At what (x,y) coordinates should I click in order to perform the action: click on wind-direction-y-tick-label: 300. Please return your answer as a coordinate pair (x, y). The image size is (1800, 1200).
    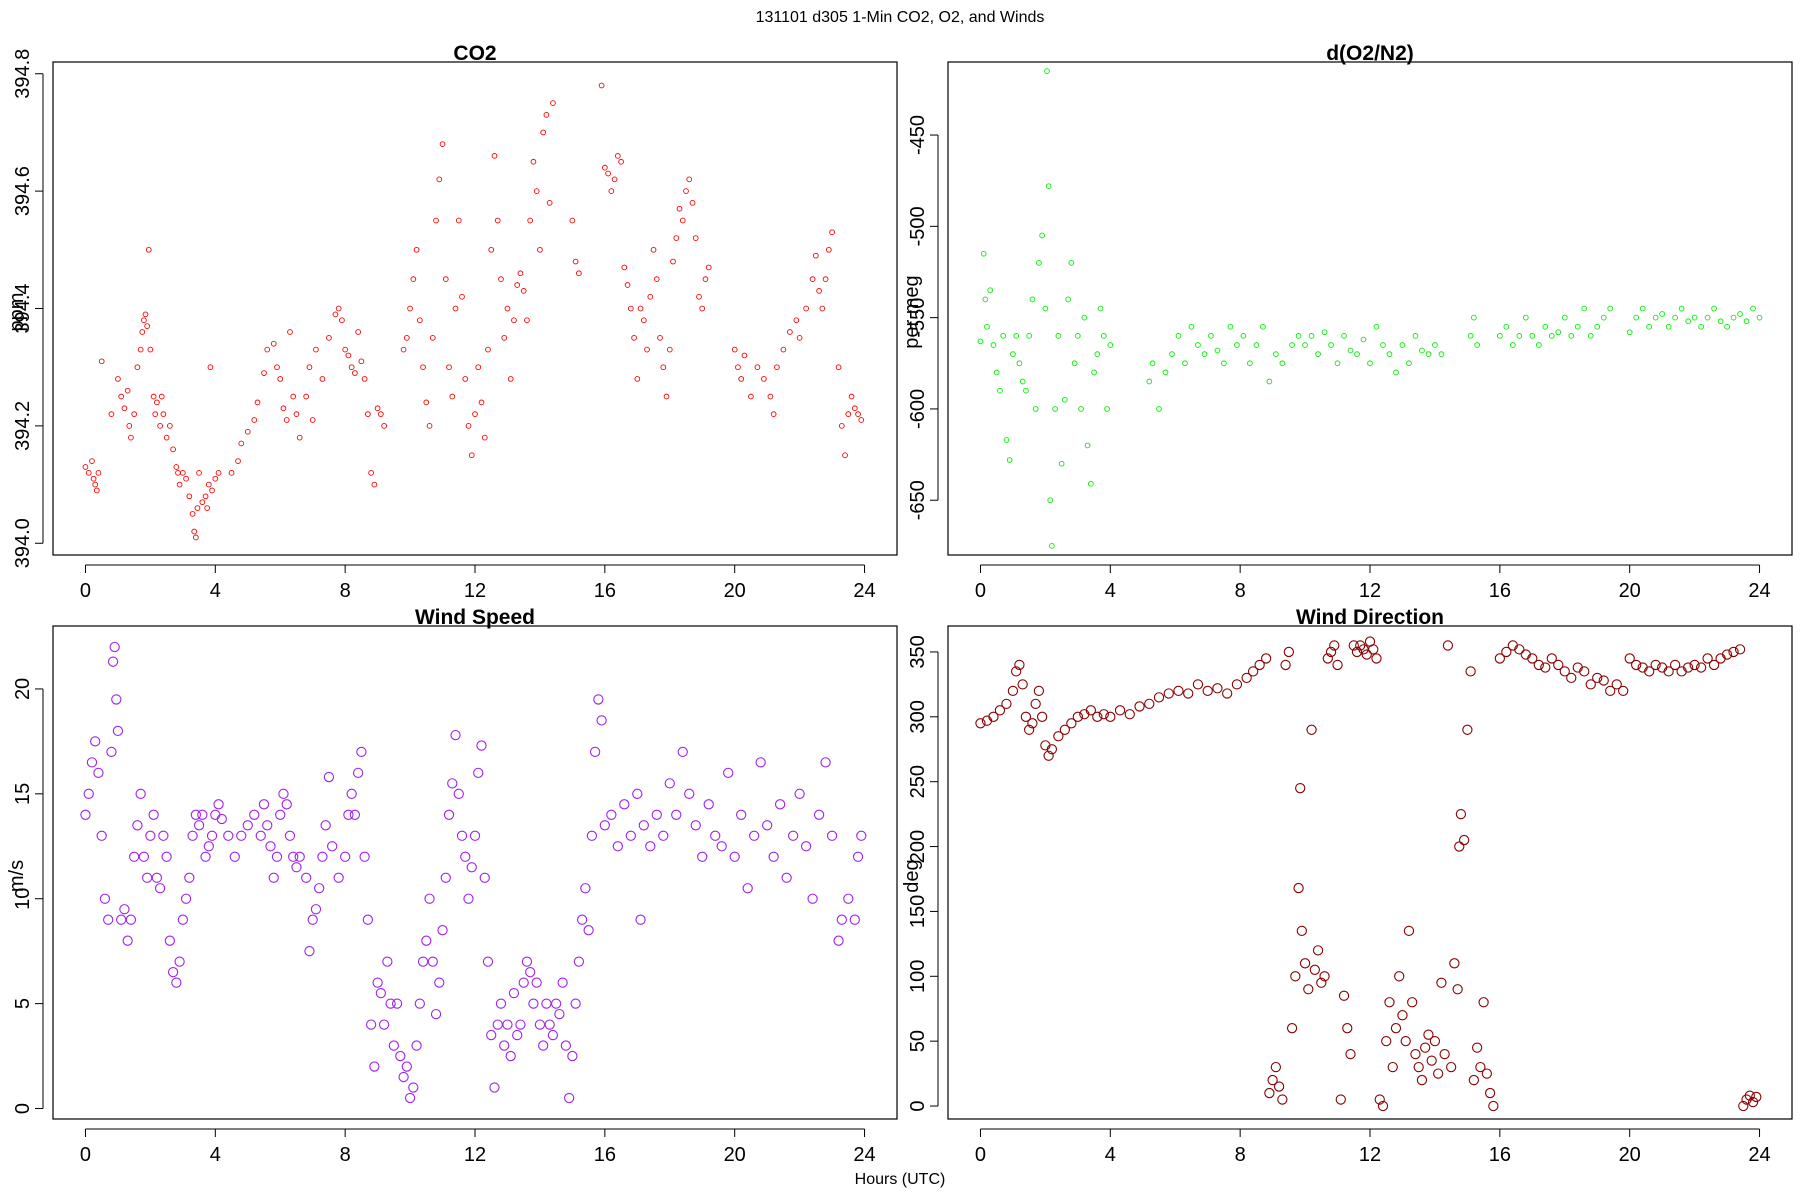
    Looking at the image, I should click on (918, 716).